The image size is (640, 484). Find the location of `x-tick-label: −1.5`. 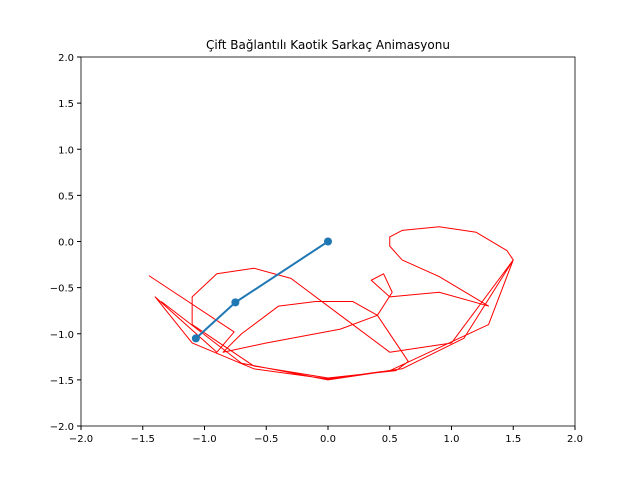

x-tick-label: −1.5 is located at coordinates (143, 439).